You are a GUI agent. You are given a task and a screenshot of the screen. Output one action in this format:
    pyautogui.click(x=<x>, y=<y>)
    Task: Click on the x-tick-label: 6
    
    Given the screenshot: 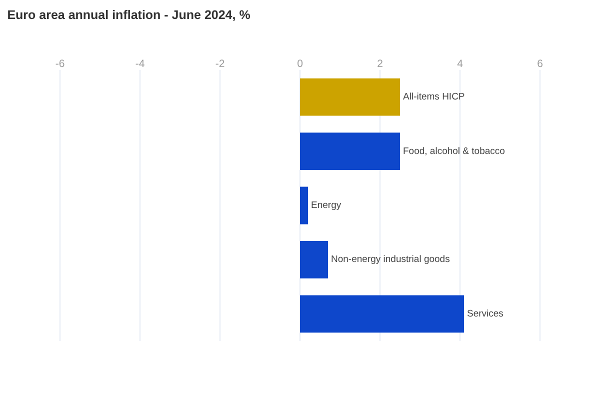 What is the action you would take?
    pyautogui.click(x=540, y=64)
    